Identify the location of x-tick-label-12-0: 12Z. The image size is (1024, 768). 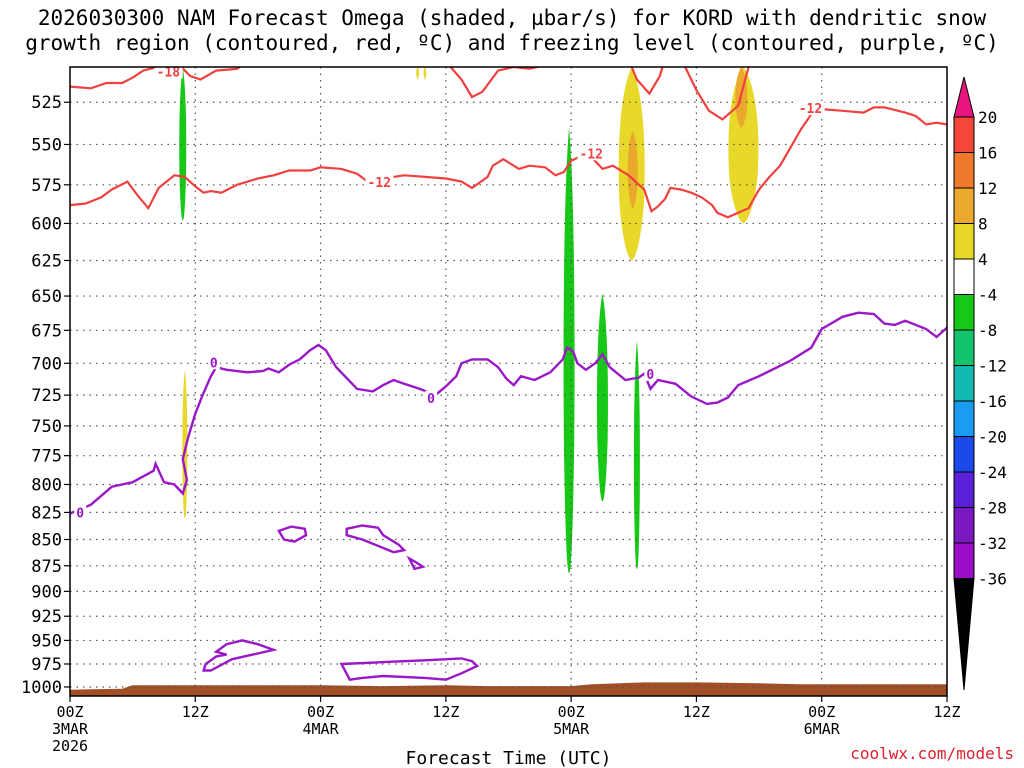
(195, 712).